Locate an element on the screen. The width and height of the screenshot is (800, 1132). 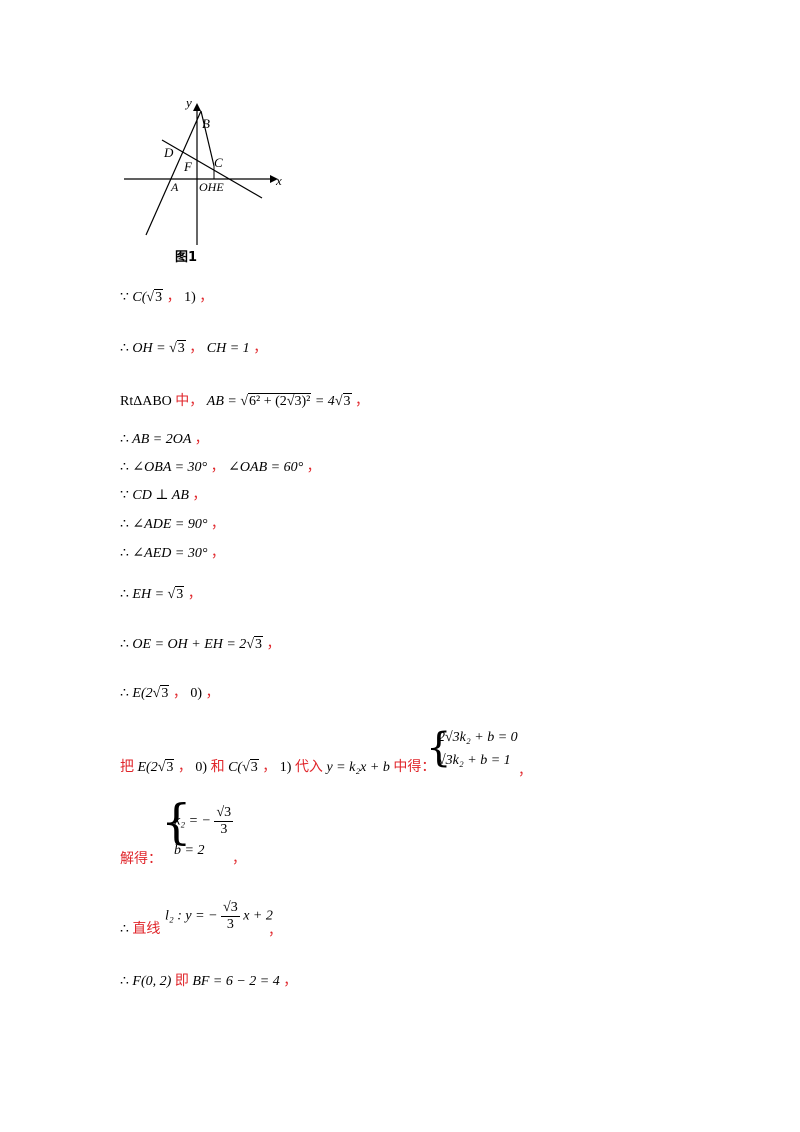
line-12-end: ， is located at coordinates (525, 771).